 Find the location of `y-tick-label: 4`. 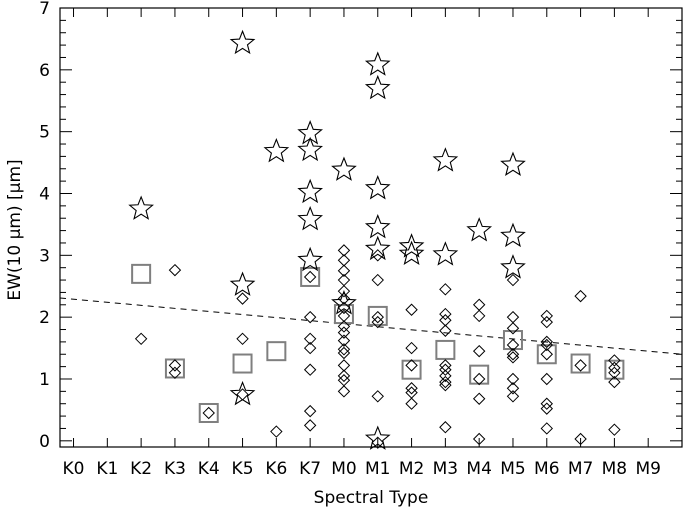

y-tick-label: 4 is located at coordinates (44, 194).